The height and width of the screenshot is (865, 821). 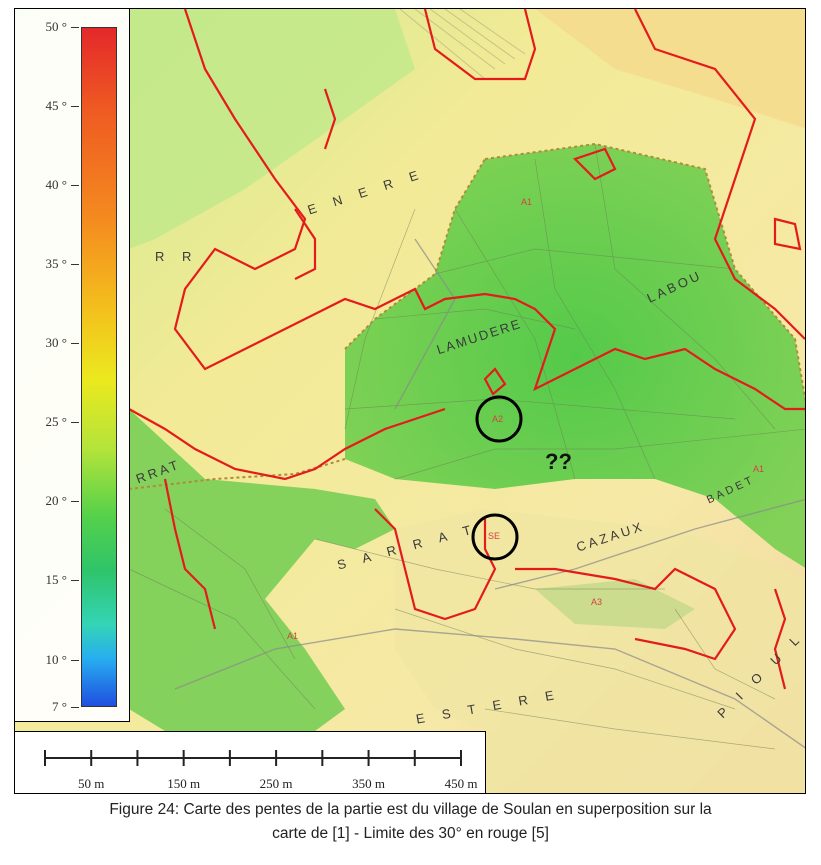 What do you see at coordinates (272, 129) in the screenshot?
I see `slope-zone-upper-left` at bounding box center [272, 129].